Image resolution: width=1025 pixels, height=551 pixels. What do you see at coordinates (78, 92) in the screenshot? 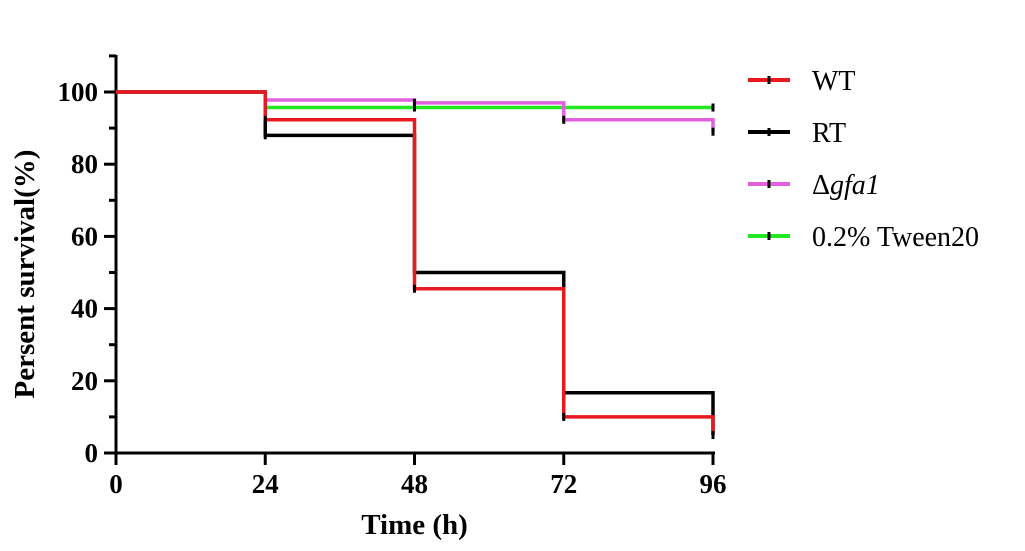
I see `y-tick-label: 100` at bounding box center [78, 92].